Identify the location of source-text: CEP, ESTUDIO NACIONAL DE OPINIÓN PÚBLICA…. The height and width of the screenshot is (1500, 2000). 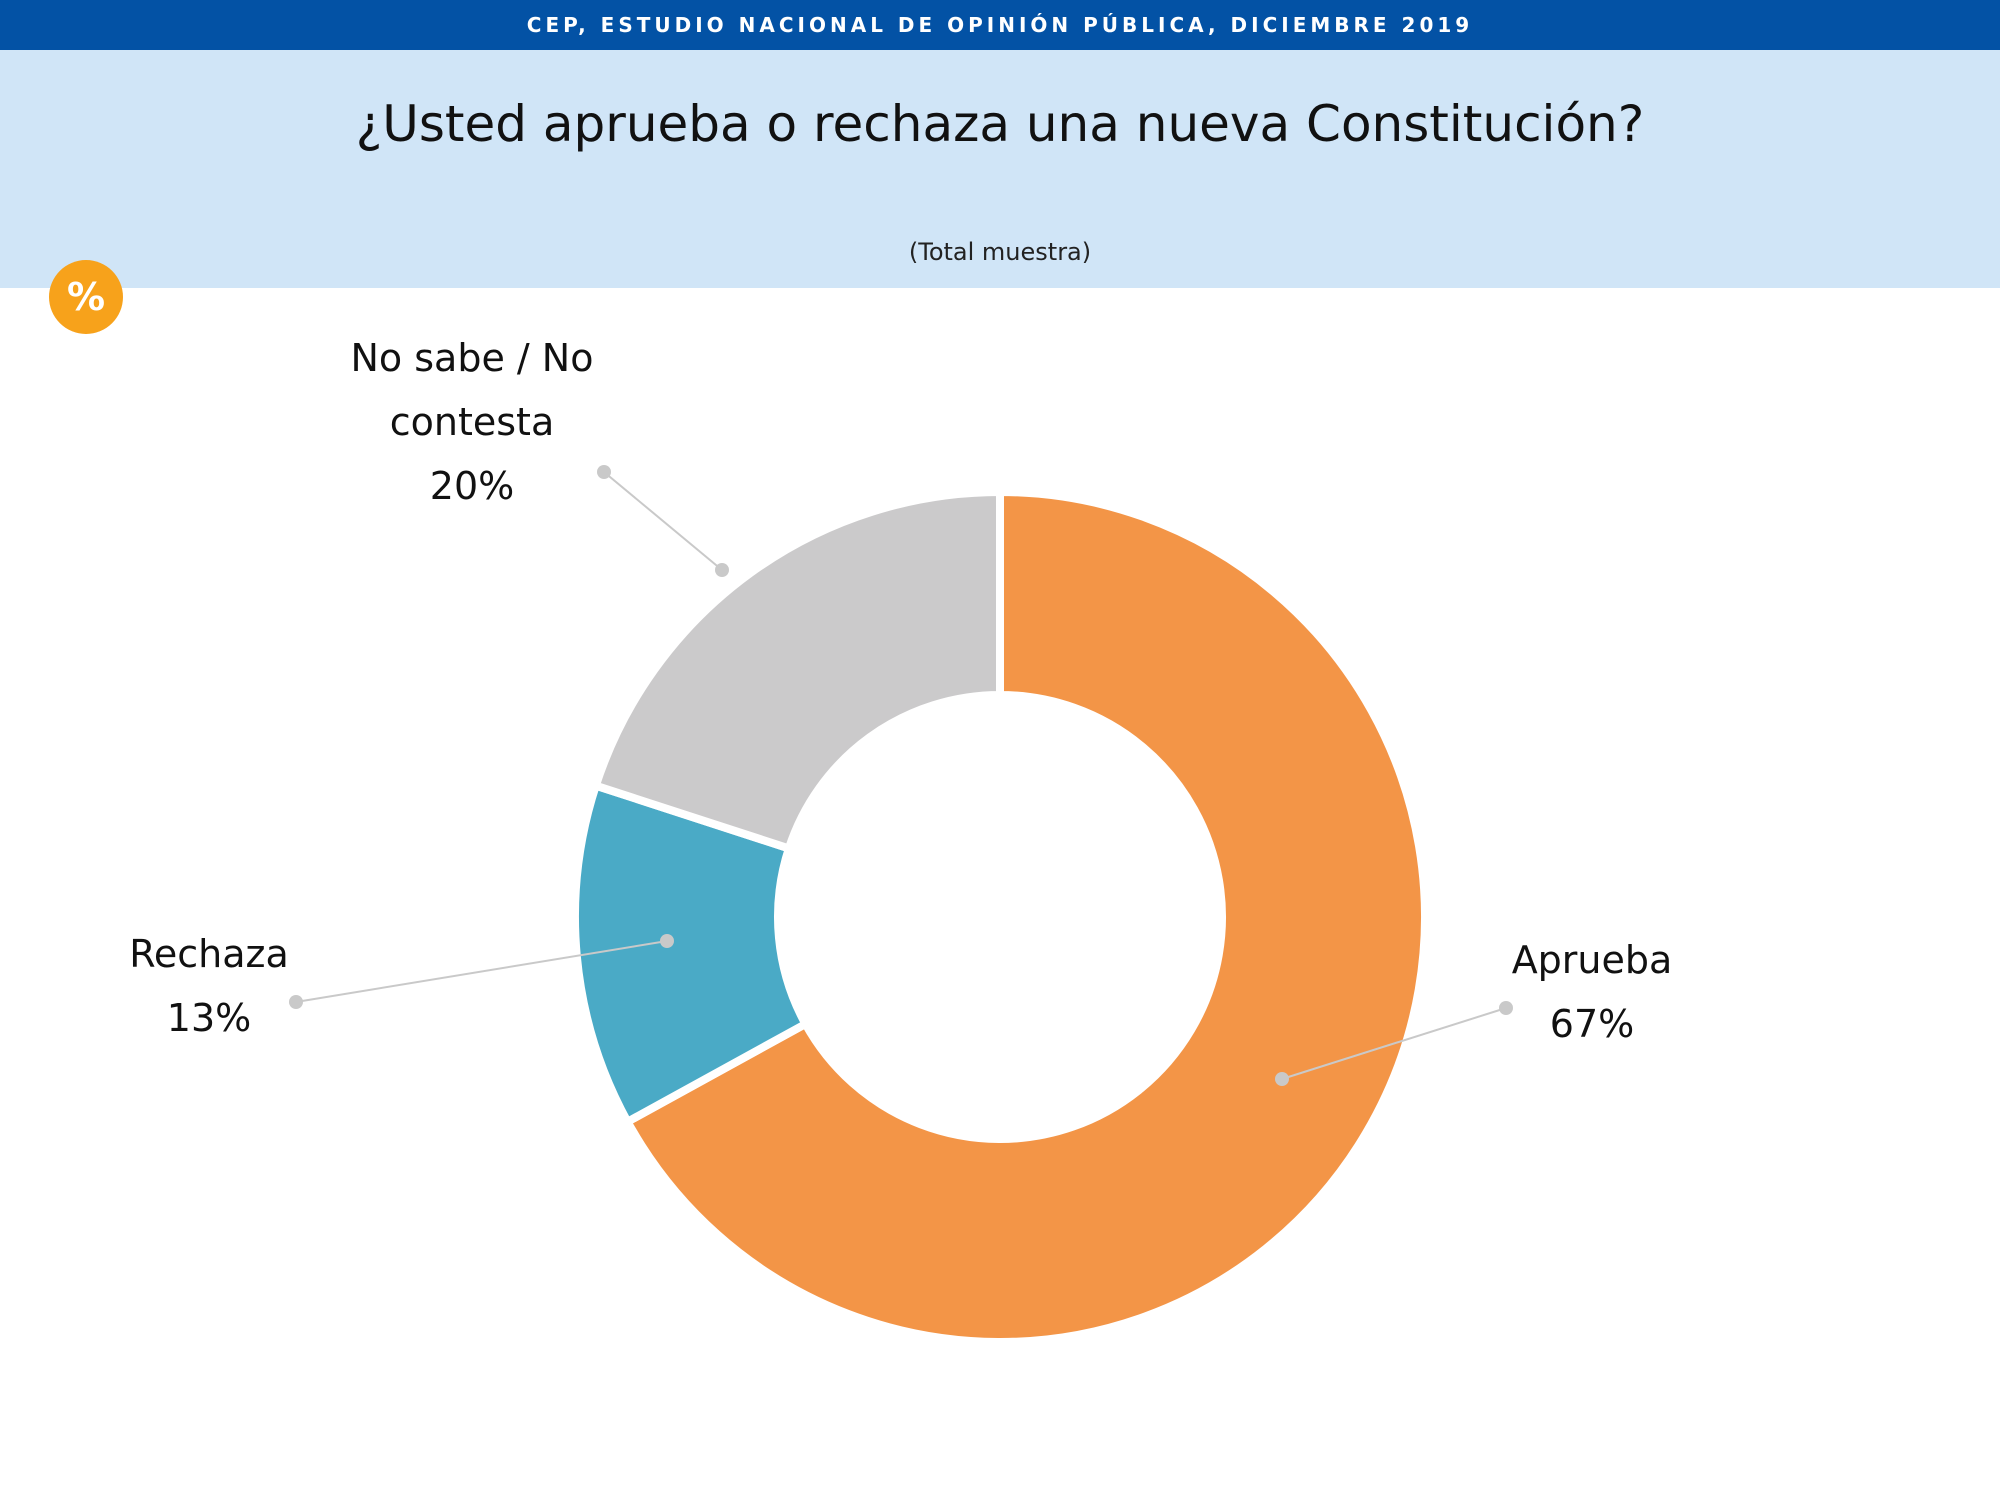
(1000, 25).